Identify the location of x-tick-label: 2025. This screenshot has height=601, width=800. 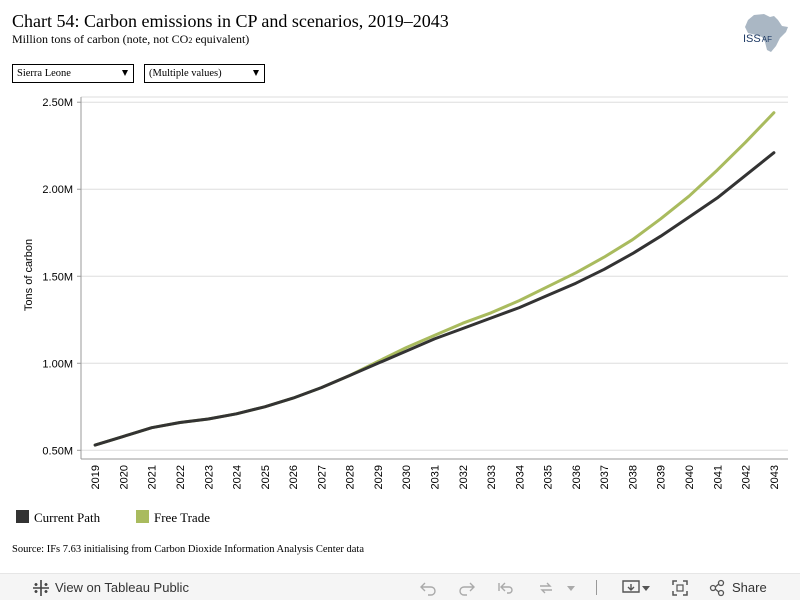
(266, 477).